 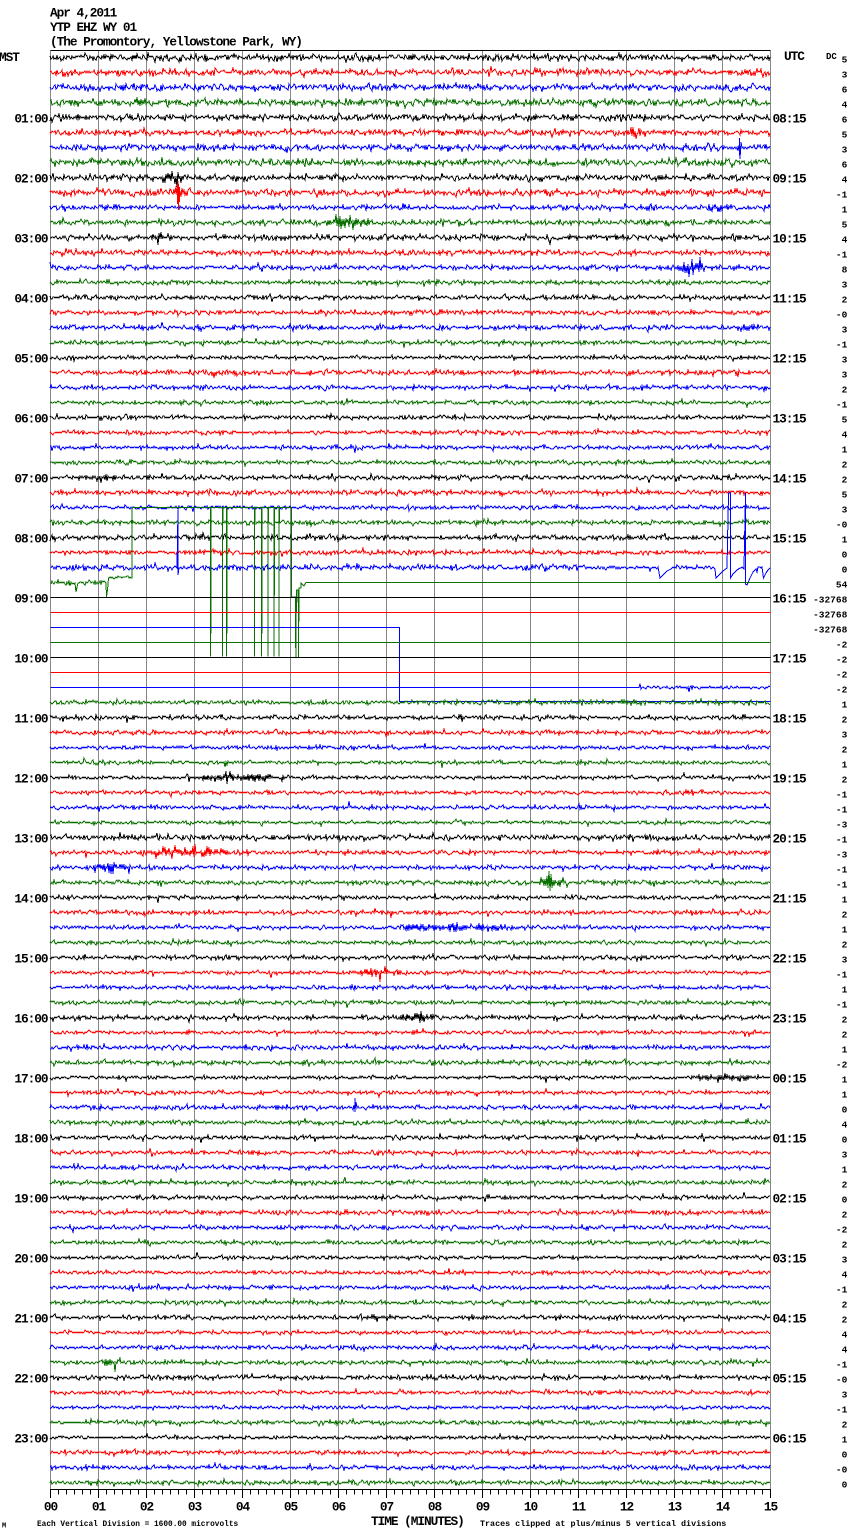 What do you see at coordinates (31, 1439) in the screenshot?
I see `svg-text: 23:00` at bounding box center [31, 1439].